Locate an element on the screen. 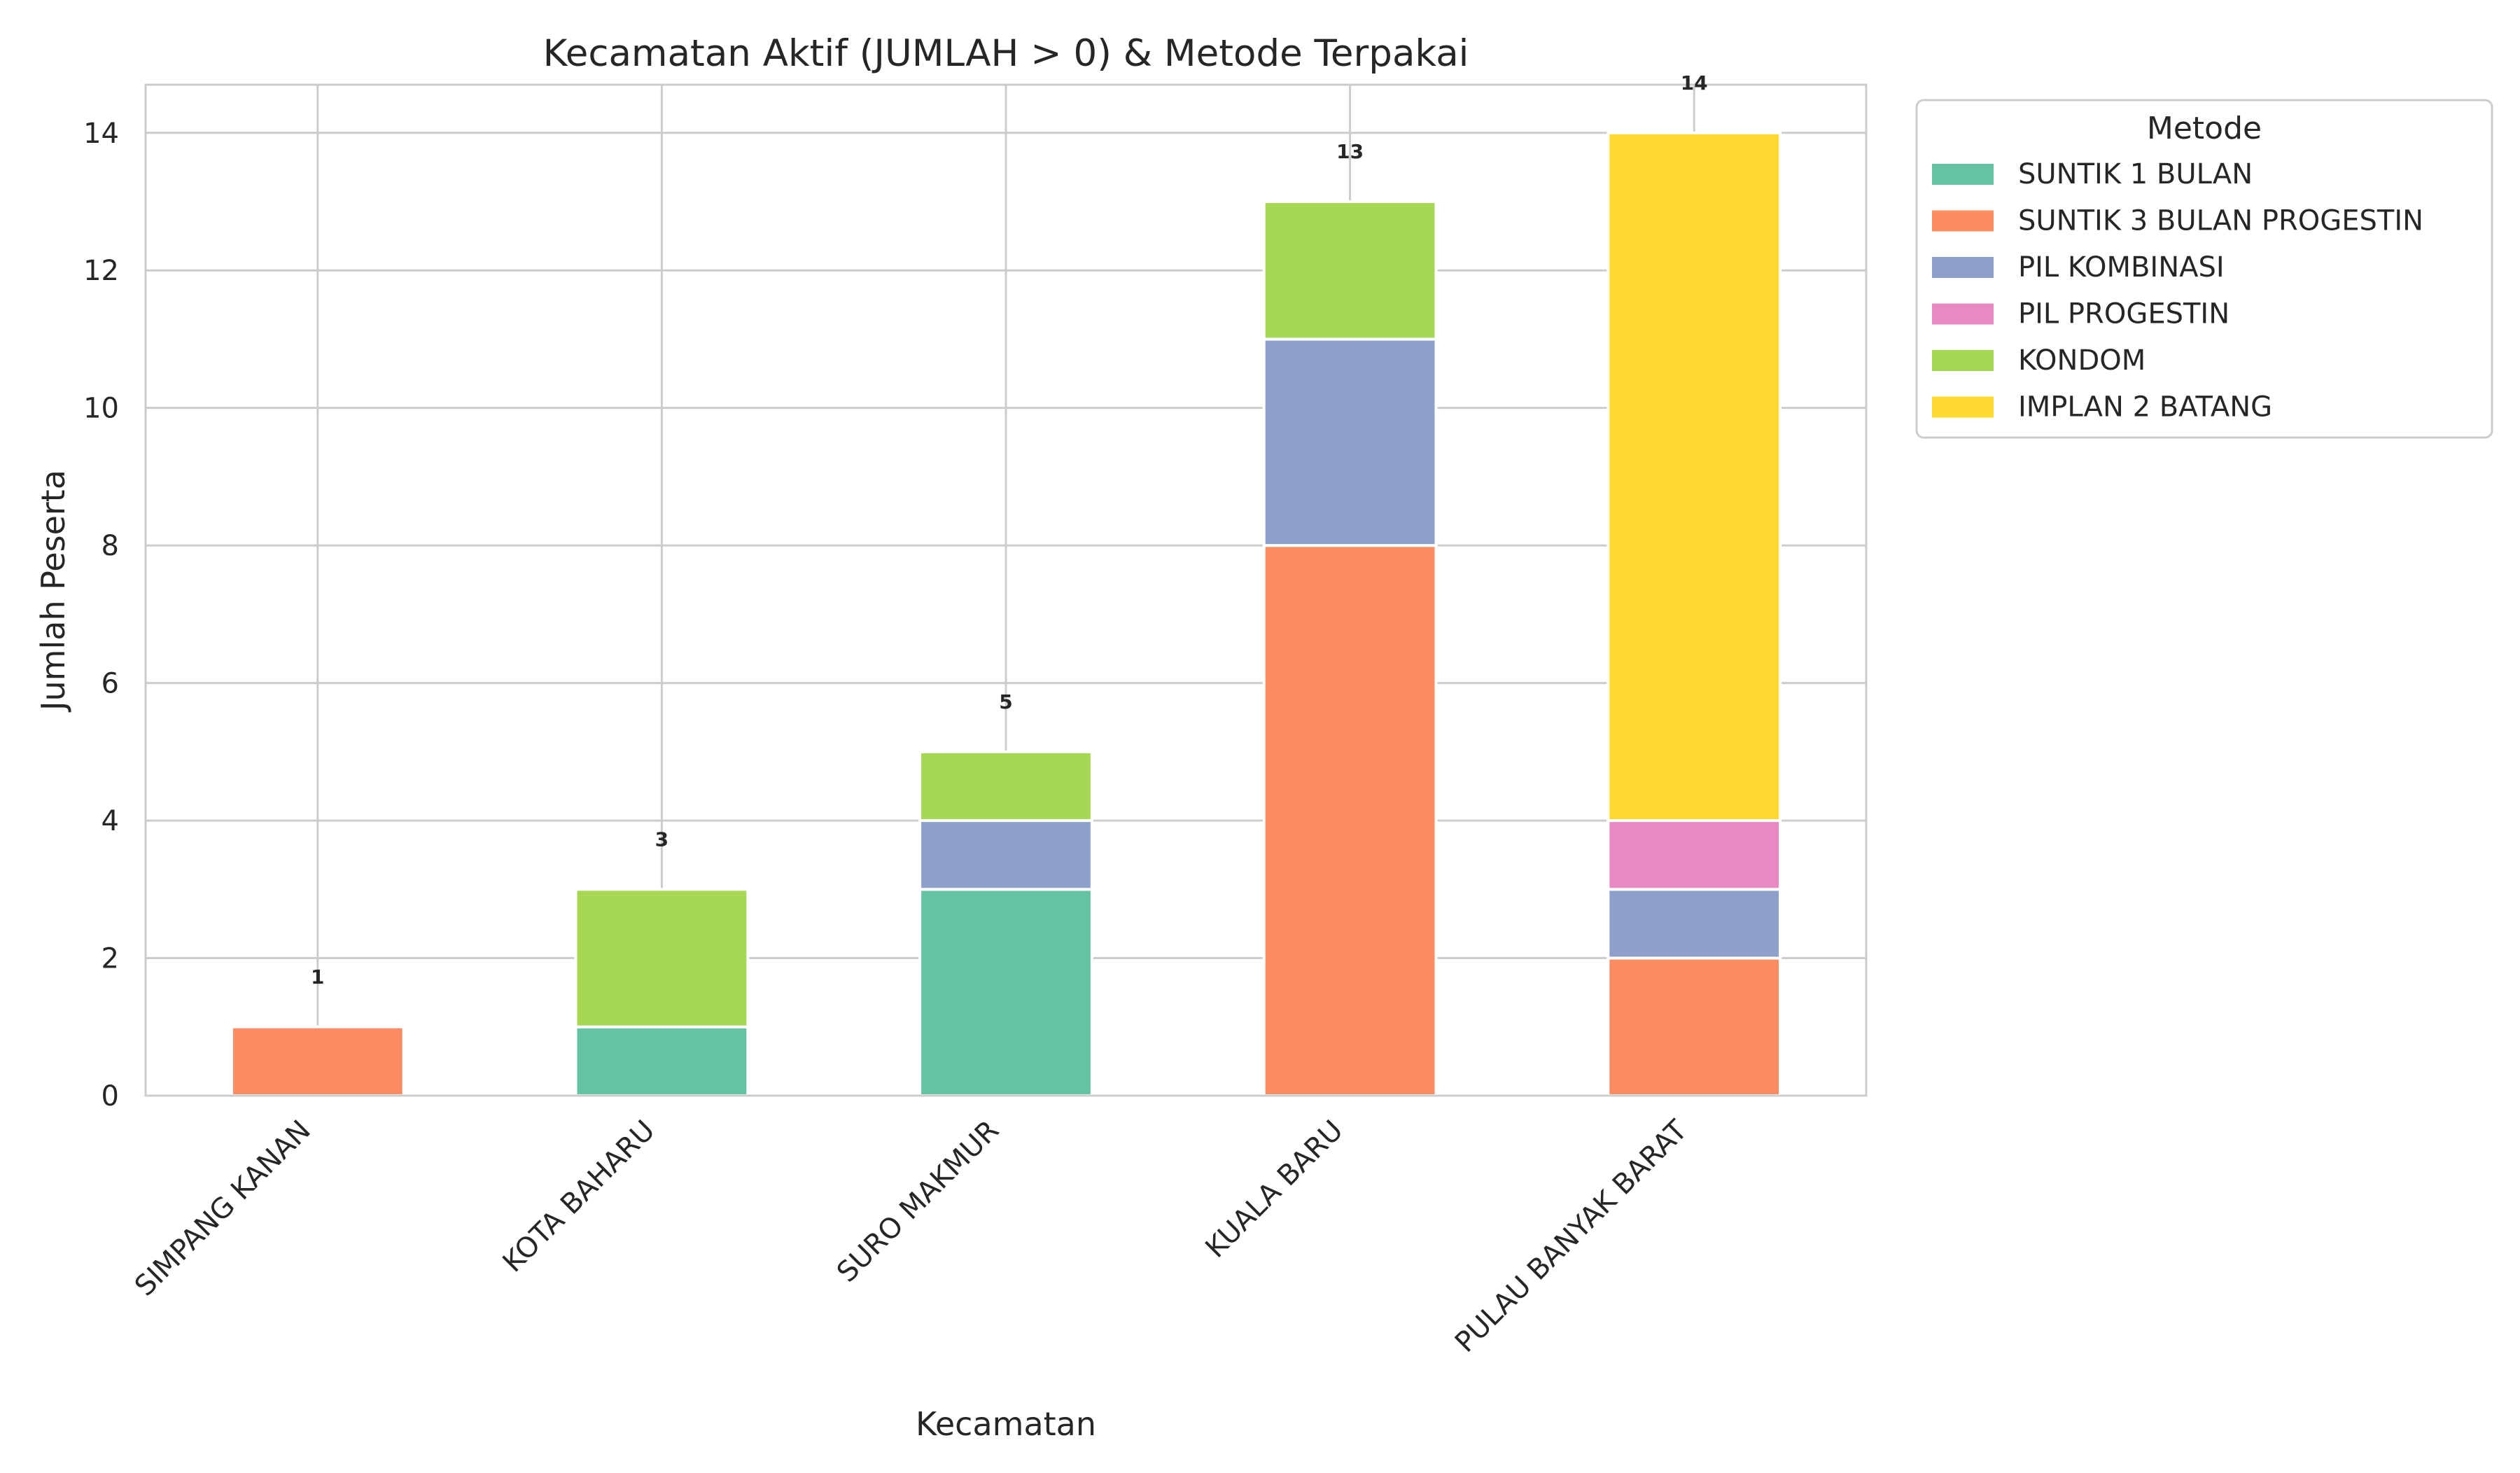 The image size is (2520, 1473). x-tick-label: PULAU BANYAK BARAT is located at coordinates (1571, 1236).